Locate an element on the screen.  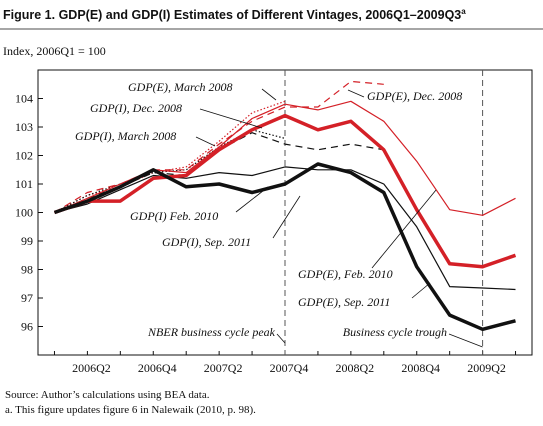
series-label: GDP(I), Sep. 2011 is located at coordinates (206, 242).